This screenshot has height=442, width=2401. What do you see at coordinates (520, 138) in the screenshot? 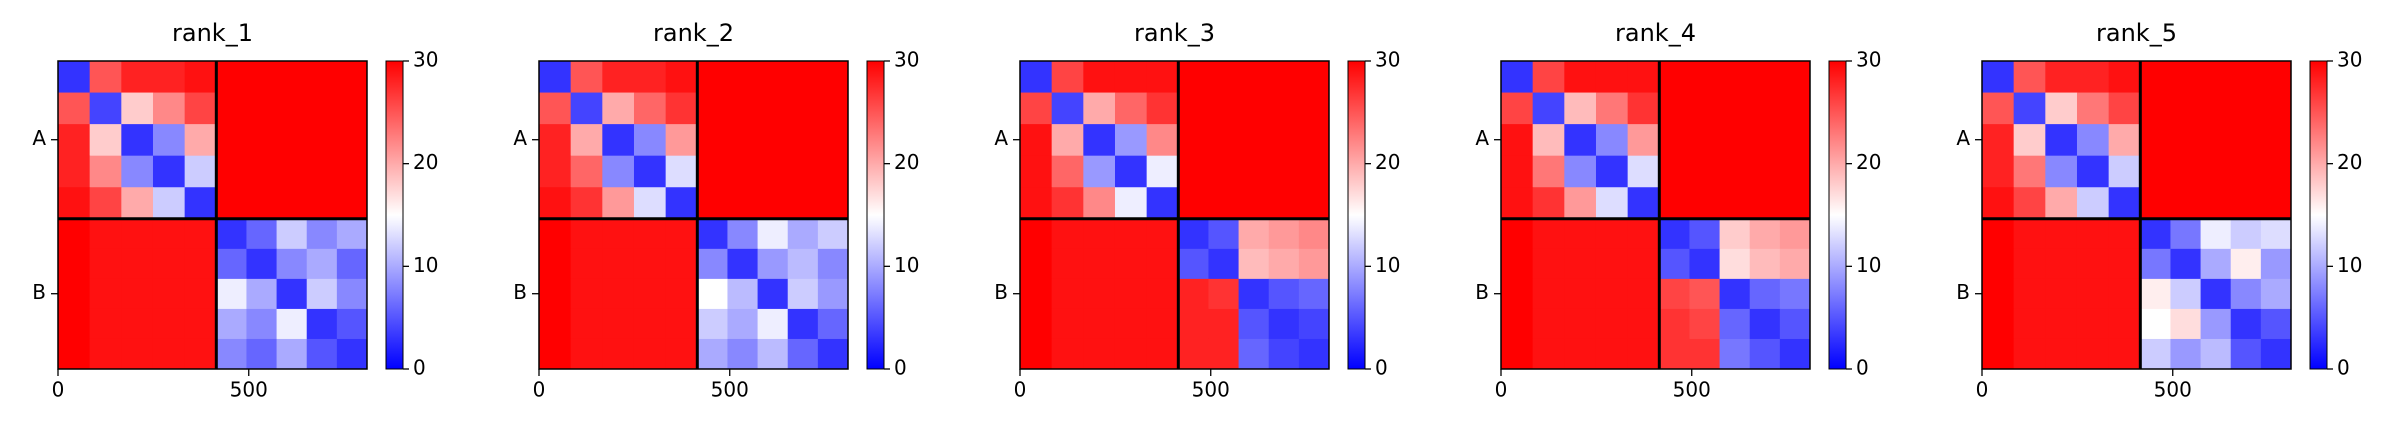
I see `y-tick-label: A` at bounding box center [520, 138].